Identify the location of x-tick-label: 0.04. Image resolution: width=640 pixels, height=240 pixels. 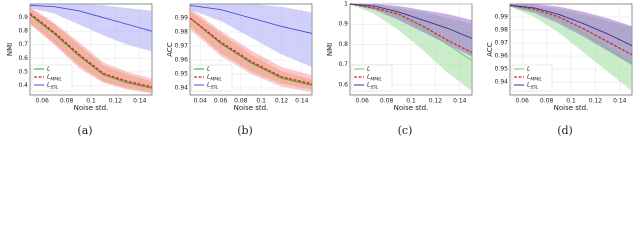
(200, 101).